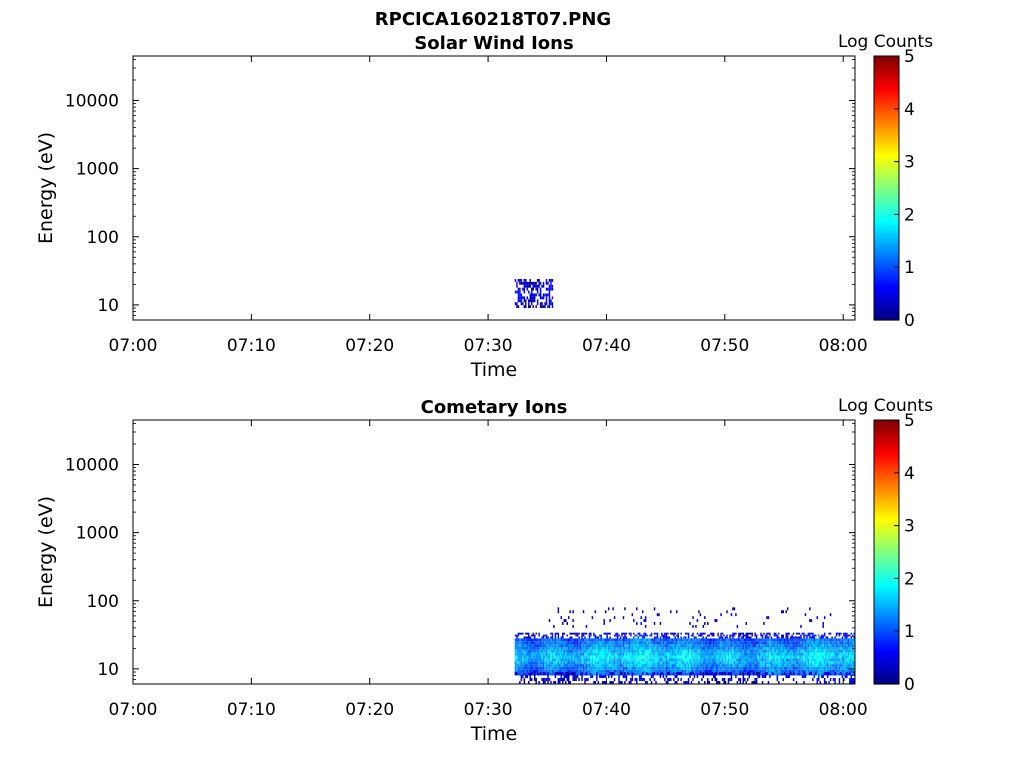  What do you see at coordinates (843, 346) in the screenshot?
I see `x-tick-label-08-00: 08:00` at bounding box center [843, 346].